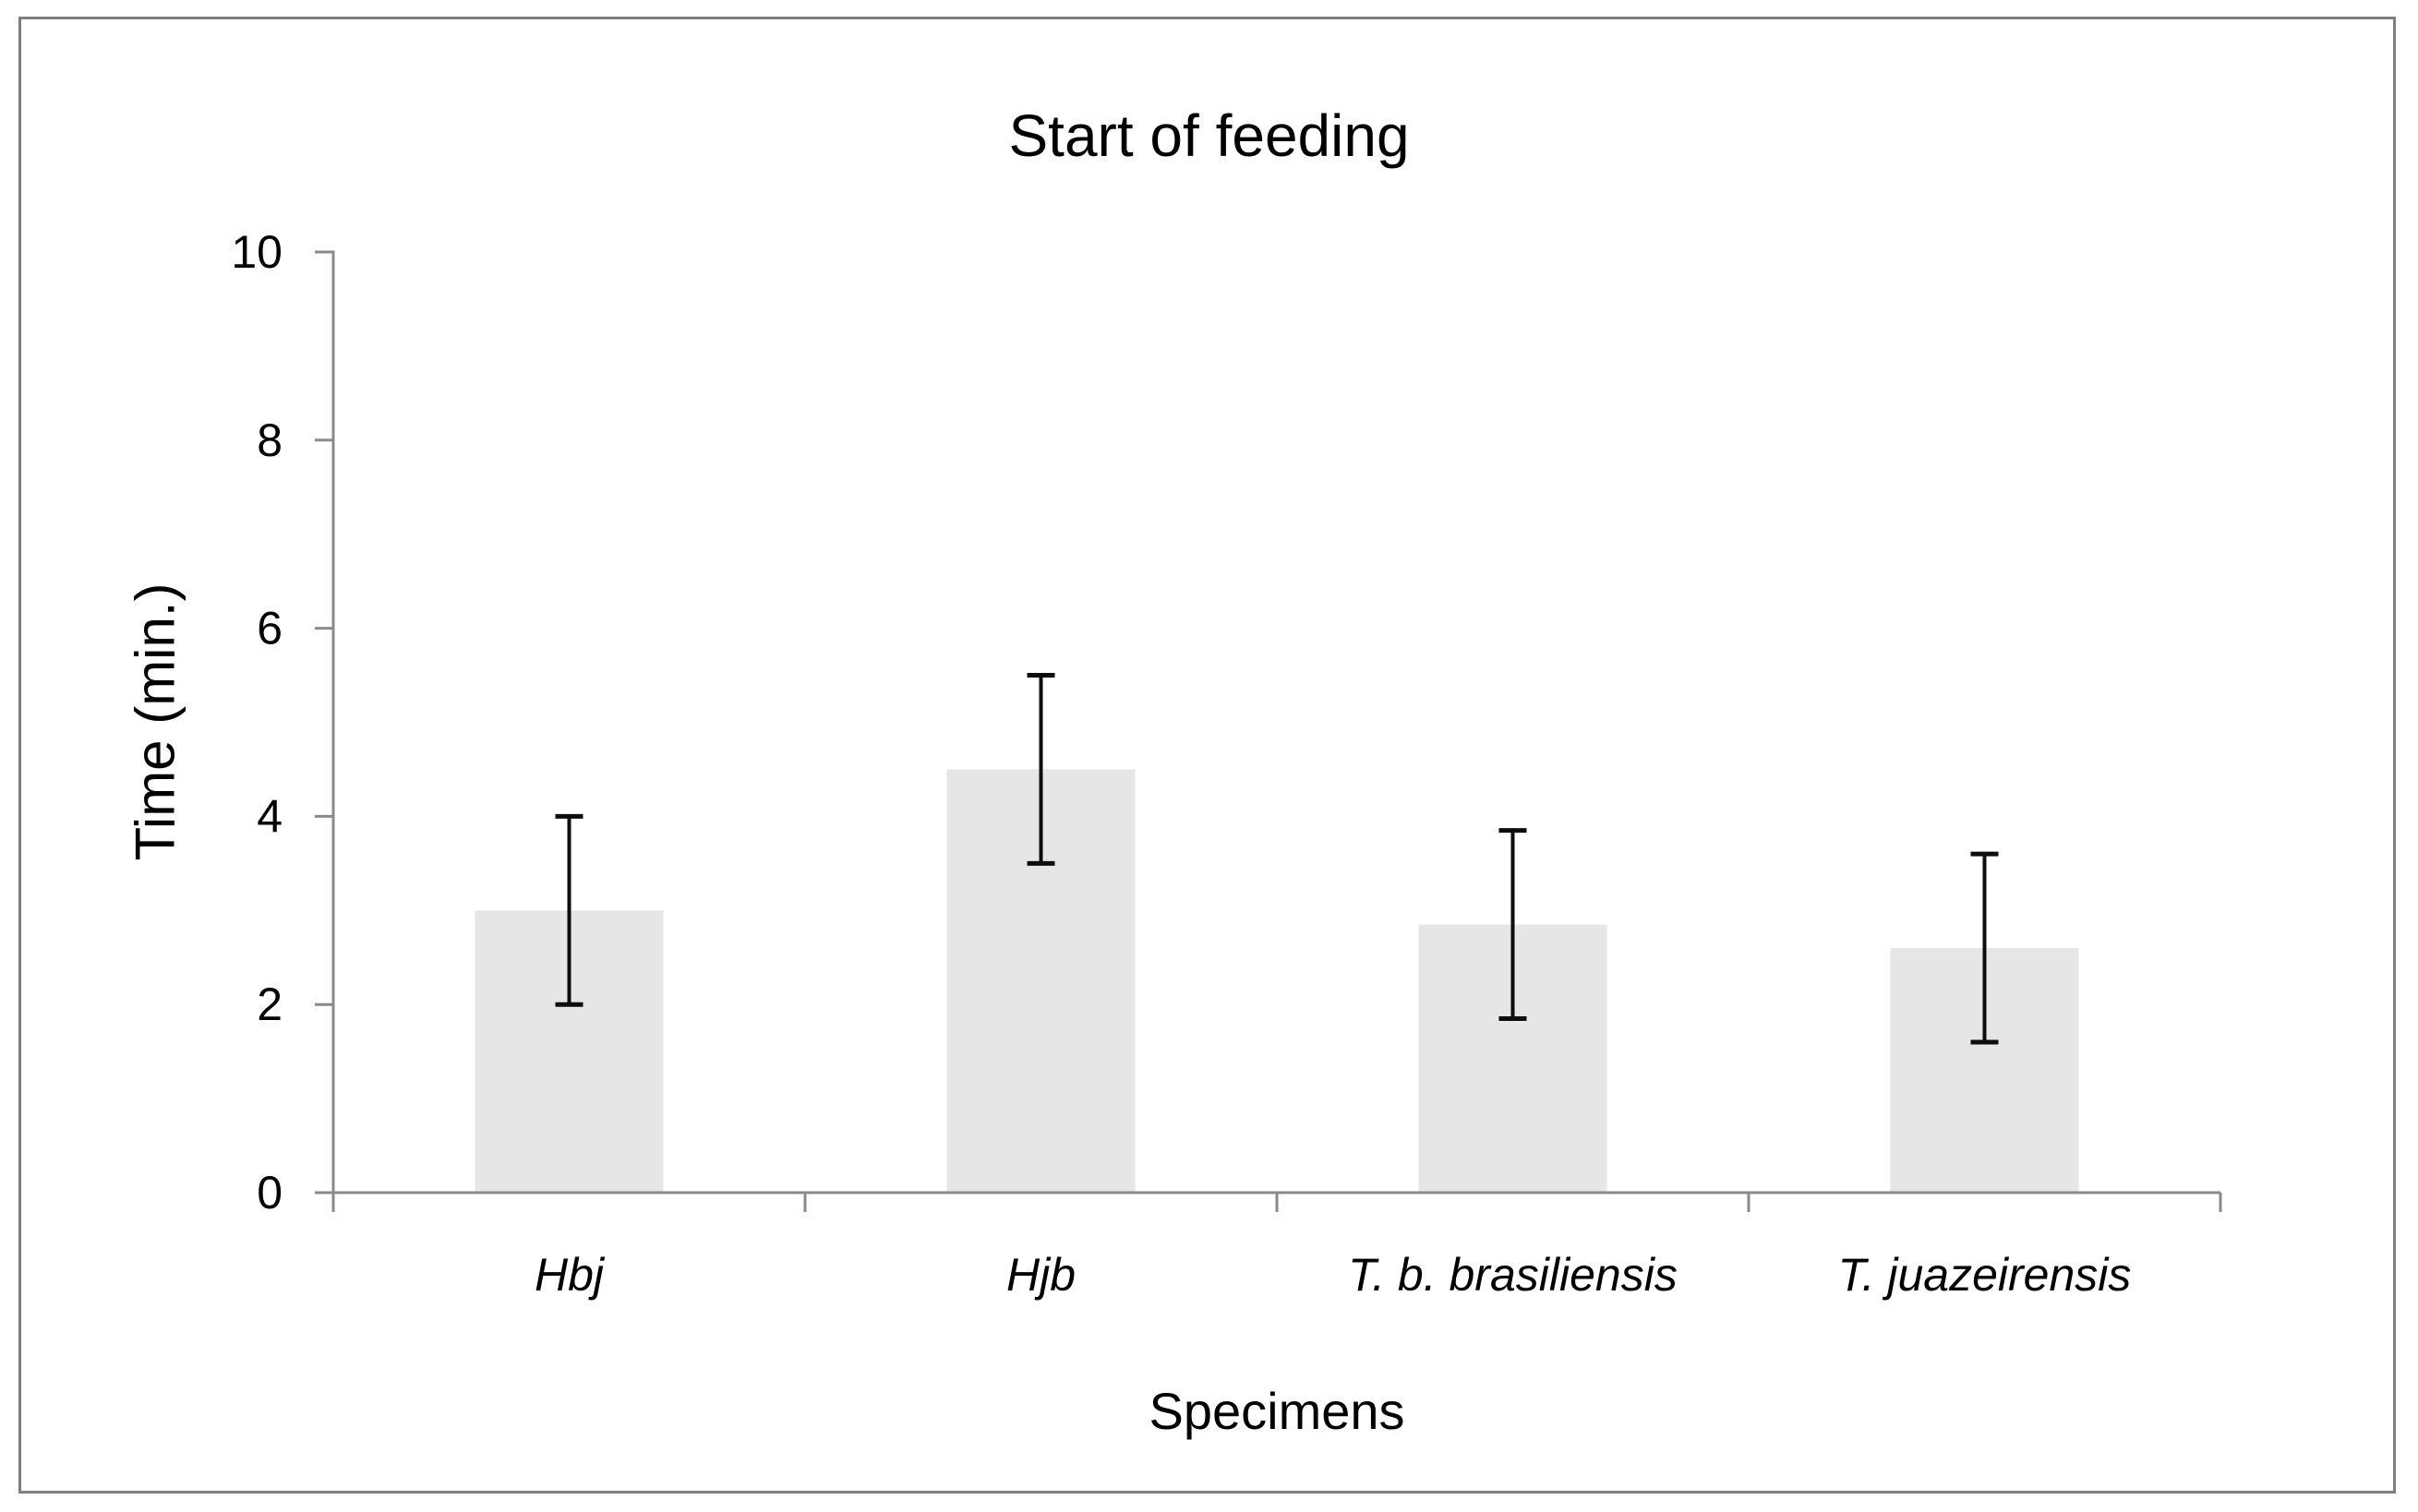 The image size is (2418, 1512). I want to click on y-tick-label: 6, so click(270, 628).